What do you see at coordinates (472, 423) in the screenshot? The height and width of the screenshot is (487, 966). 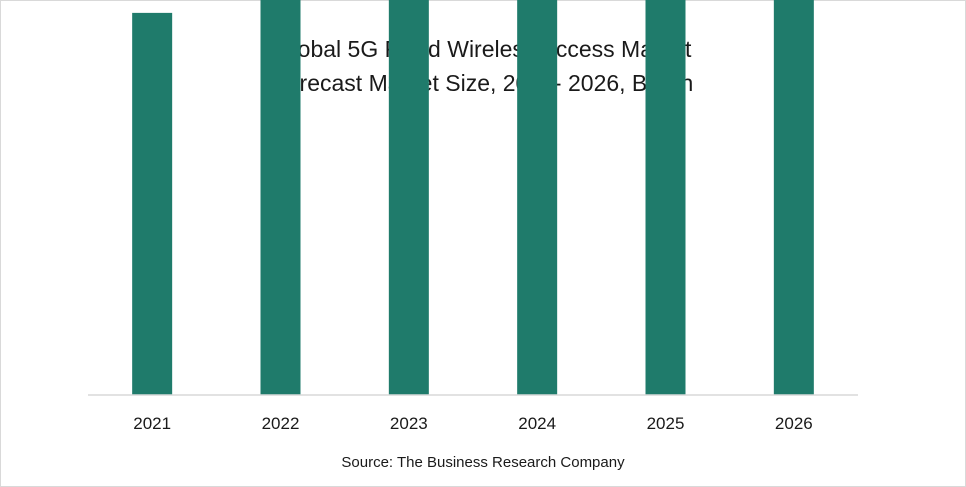 I see `x-tick-labels: 2021 2022 2023 2024 2025 2026` at bounding box center [472, 423].